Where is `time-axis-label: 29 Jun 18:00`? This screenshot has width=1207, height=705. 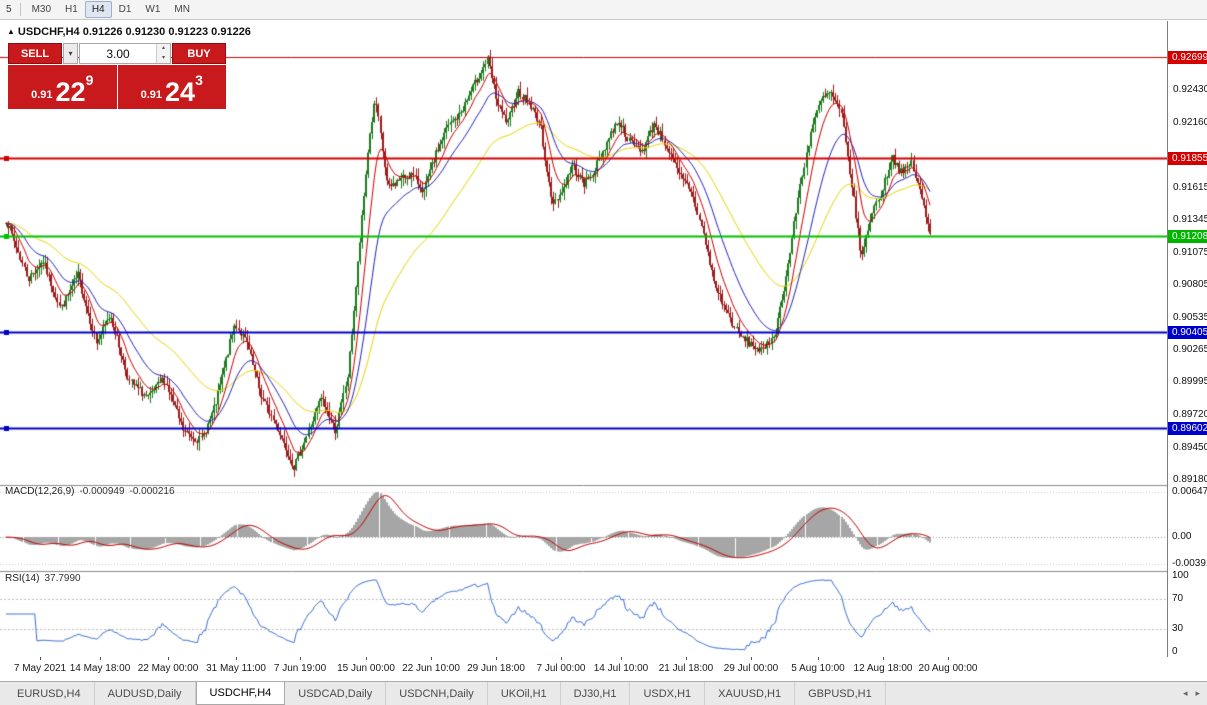 time-axis-label: 29 Jun 18:00 is located at coordinates (496, 668).